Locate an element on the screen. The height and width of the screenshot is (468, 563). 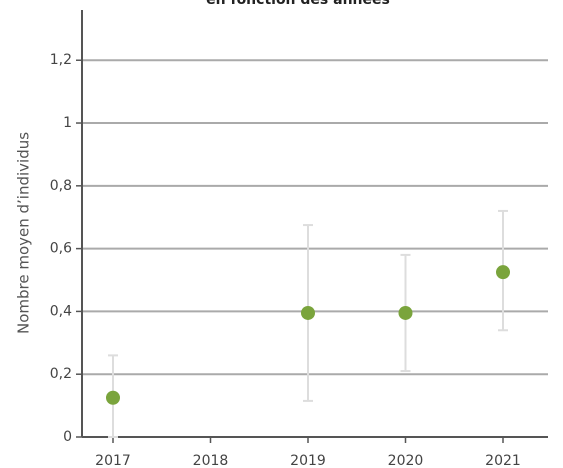
x-tick-label: 2020 is located at coordinates (406, 460).